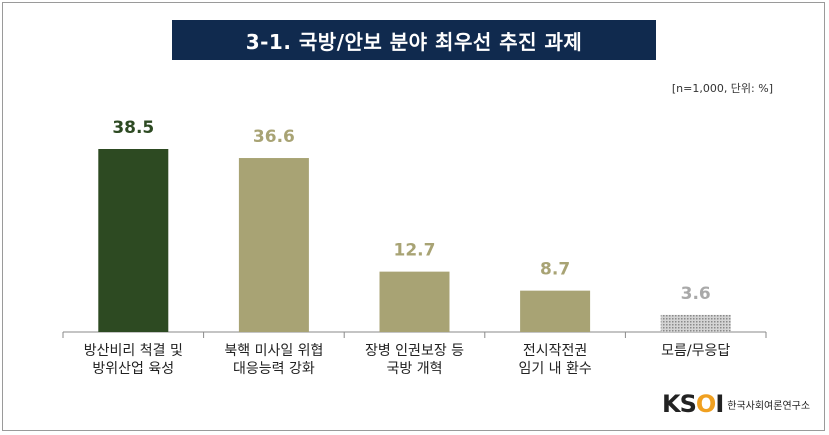 The image size is (829, 435). I want to click on chart-title: 3-1. 국방/안보 분야 최우선 추진 과제, so click(414, 40).